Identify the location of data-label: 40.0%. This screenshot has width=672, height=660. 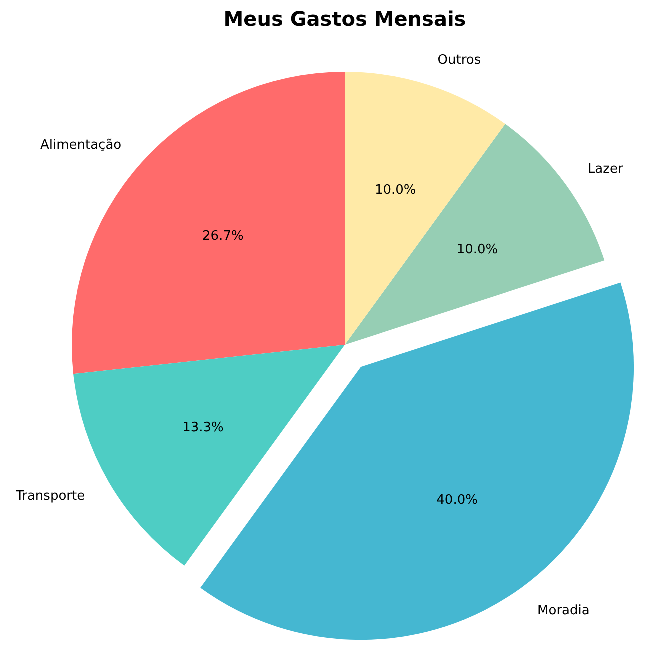
(457, 500).